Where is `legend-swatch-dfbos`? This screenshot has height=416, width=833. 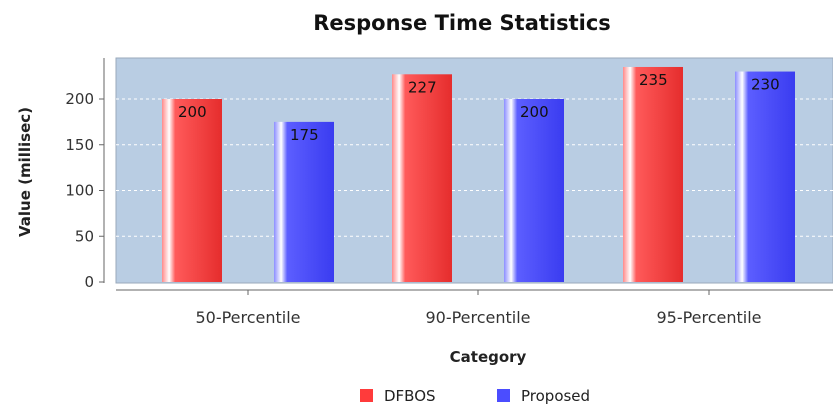 legend-swatch-dfbos is located at coordinates (366, 395).